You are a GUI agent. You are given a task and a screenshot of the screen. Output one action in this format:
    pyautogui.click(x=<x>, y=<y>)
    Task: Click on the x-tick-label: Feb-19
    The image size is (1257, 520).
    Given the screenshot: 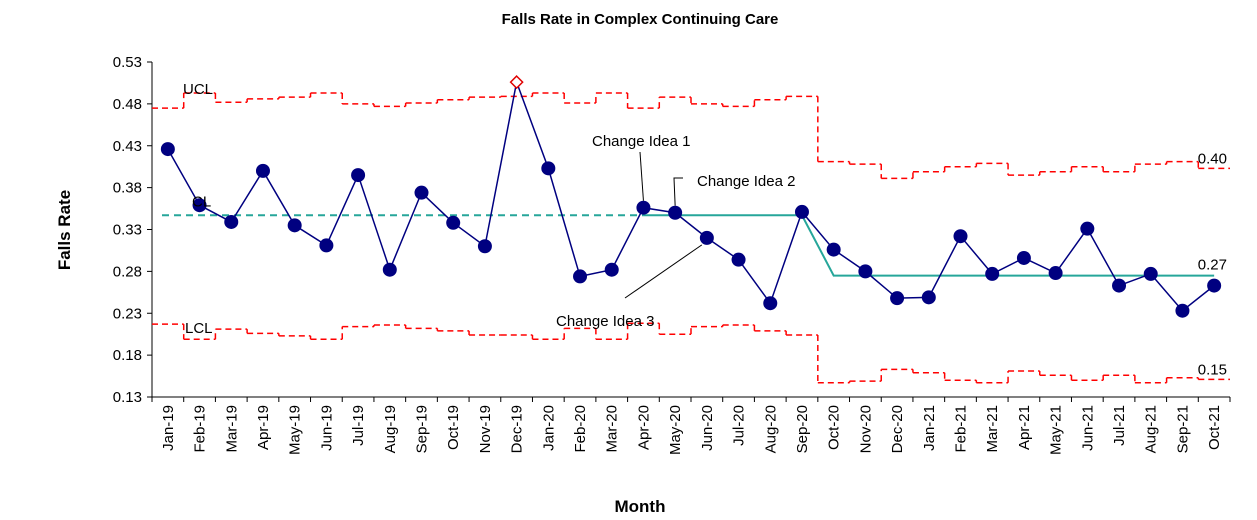 What is the action you would take?
    pyautogui.click(x=200, y=429)
    